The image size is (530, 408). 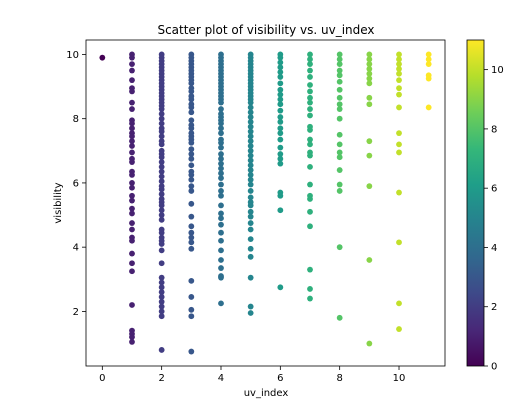 I want to click on x-tick-label: 4, so click(x=221, y=378).